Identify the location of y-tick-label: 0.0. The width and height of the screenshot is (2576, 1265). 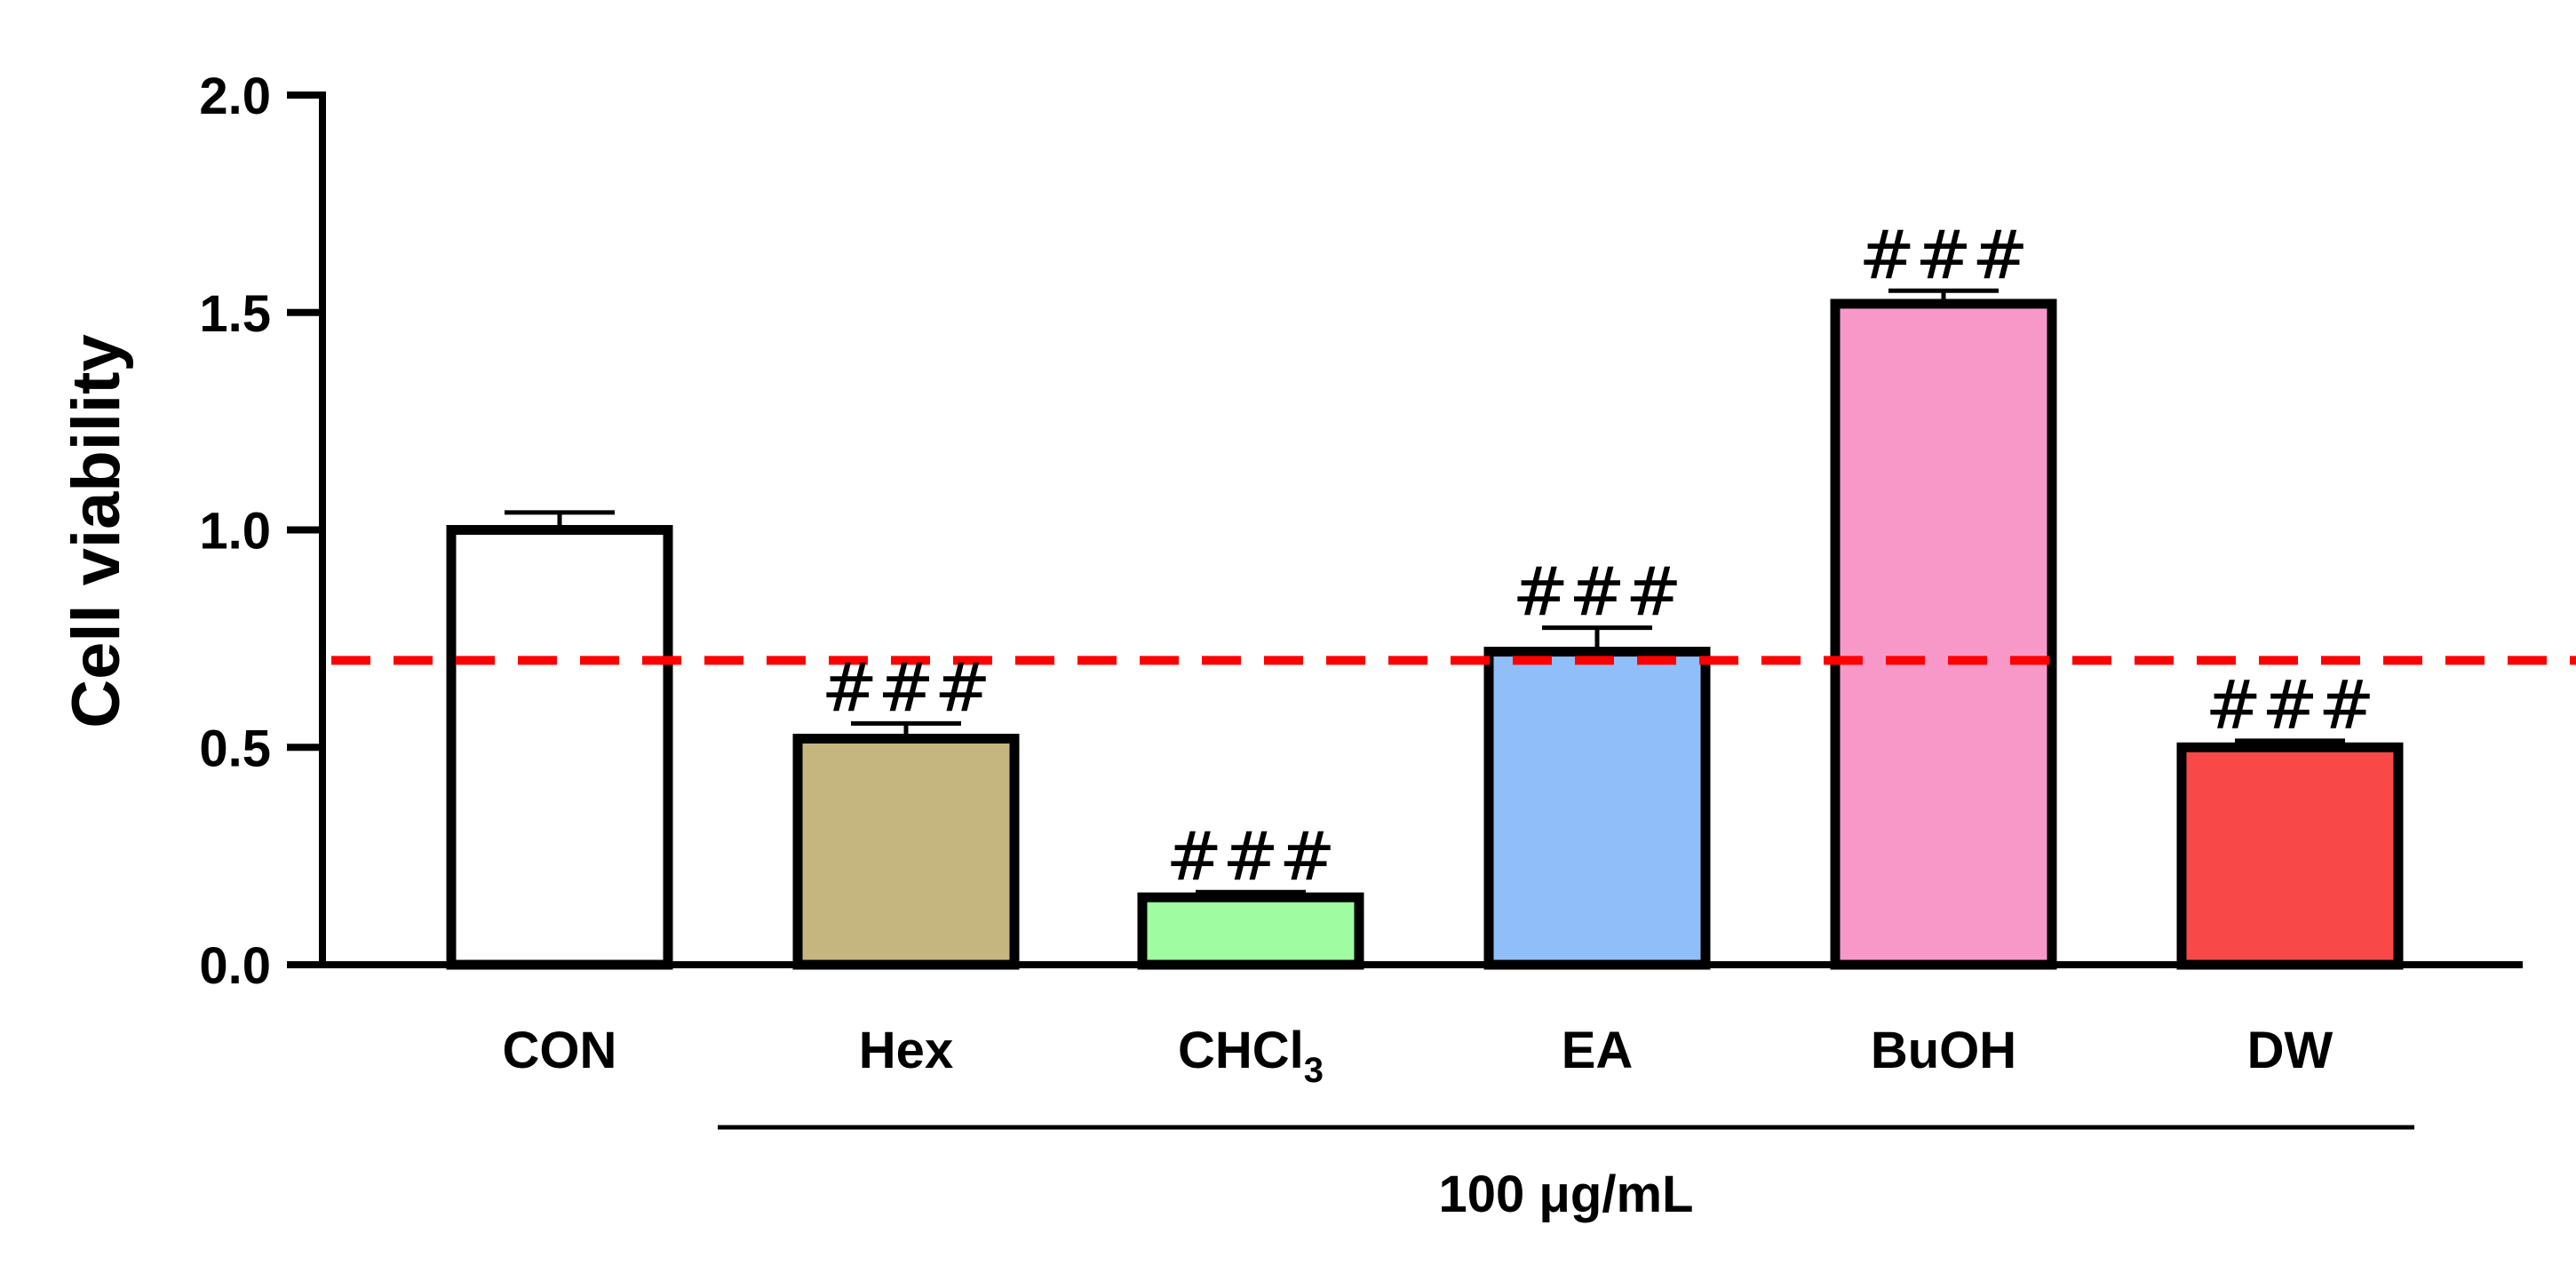
(235, 966).